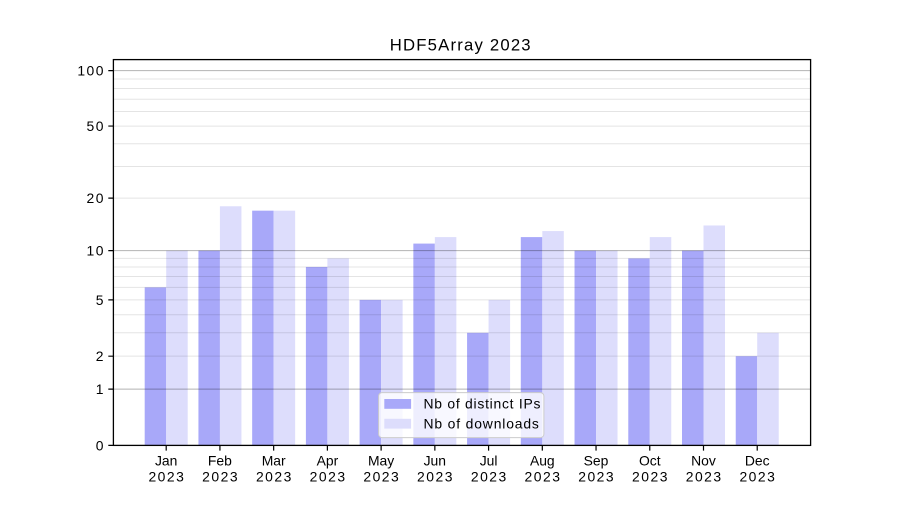 This screenshot has height=505, width=900. What do you see at coordinates (328, 460) in the screenshot?
I see `svg-text: Apr` at bounding box center [328, 460].